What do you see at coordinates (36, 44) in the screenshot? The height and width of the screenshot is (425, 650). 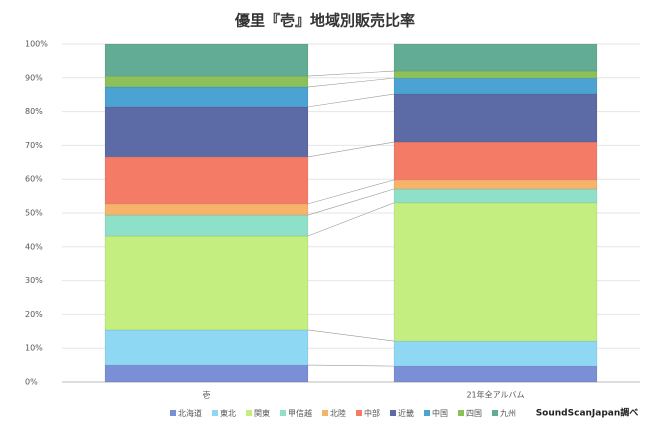 I see `y-tick-label: 100%` at bounding box center [36, 44].